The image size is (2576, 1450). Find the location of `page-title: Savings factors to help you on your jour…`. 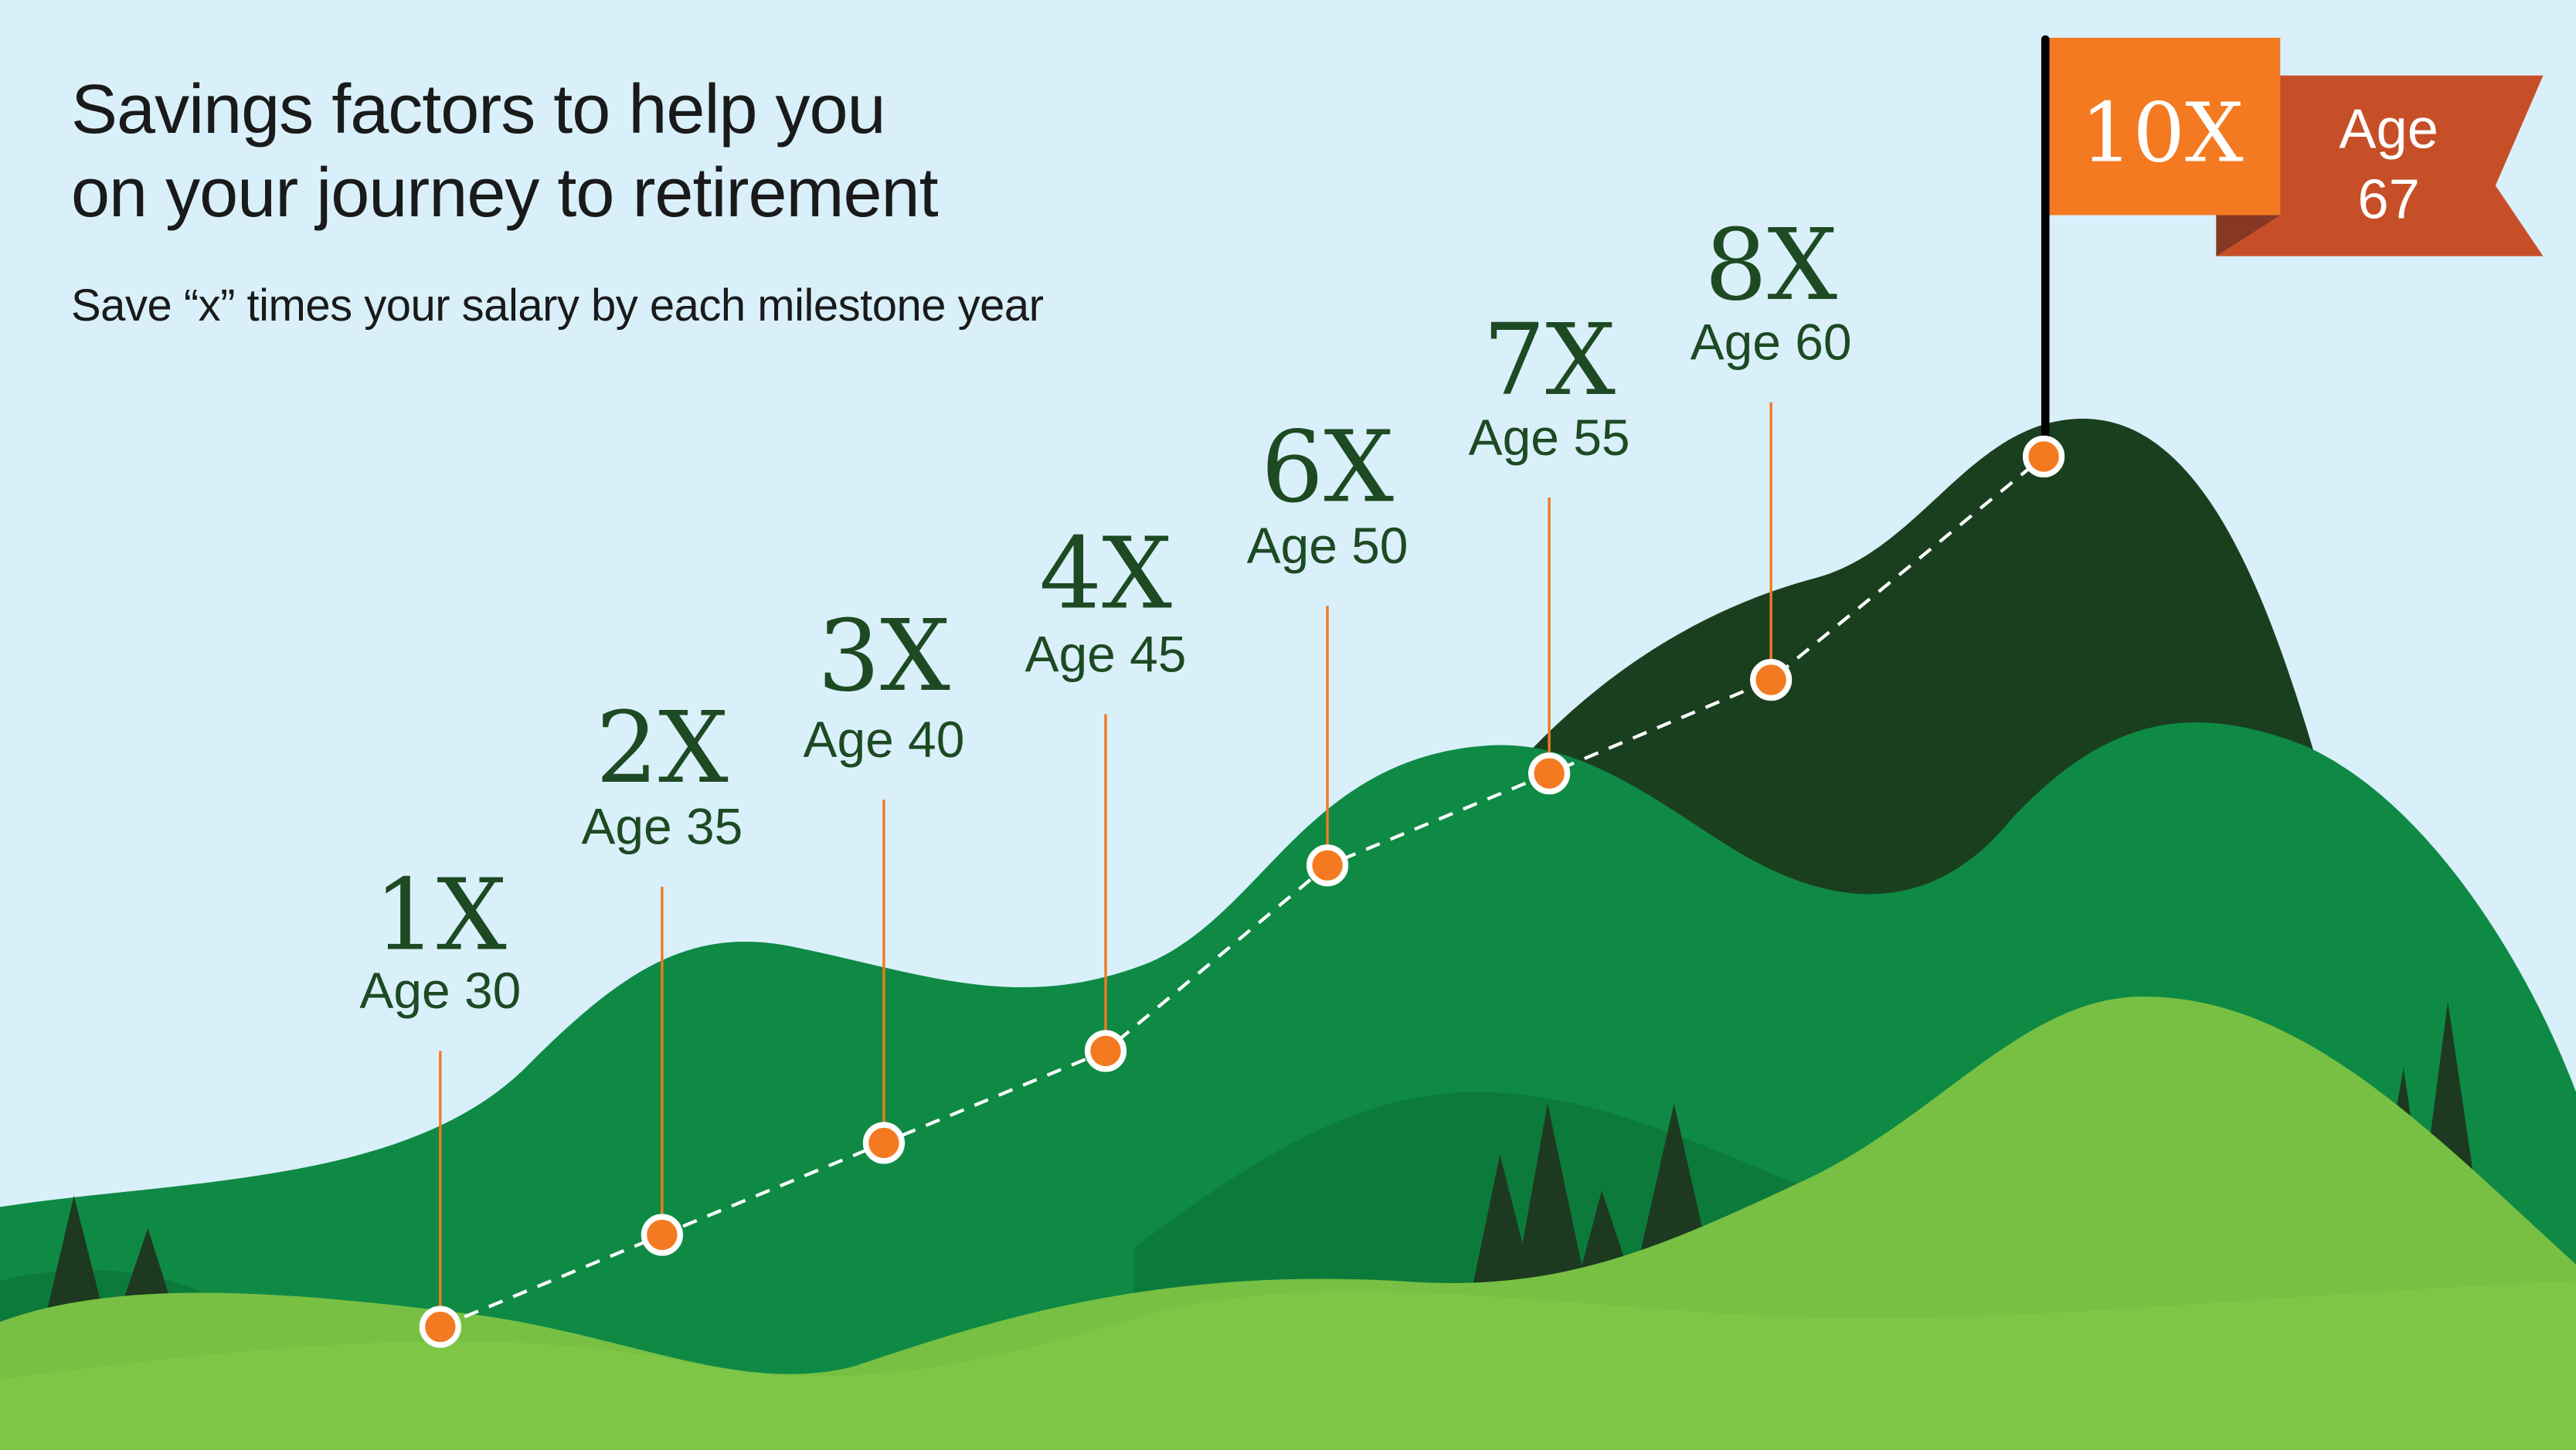

page-title: Savings factors to help you on your jour… is located at coordinates (505, 151).